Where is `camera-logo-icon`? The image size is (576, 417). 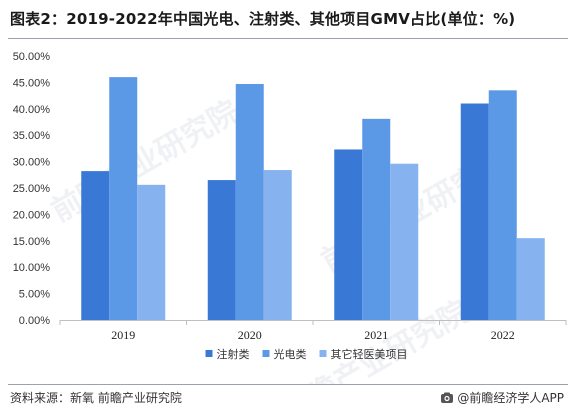
camera-logo-icon is located at coordinates (447, 397).